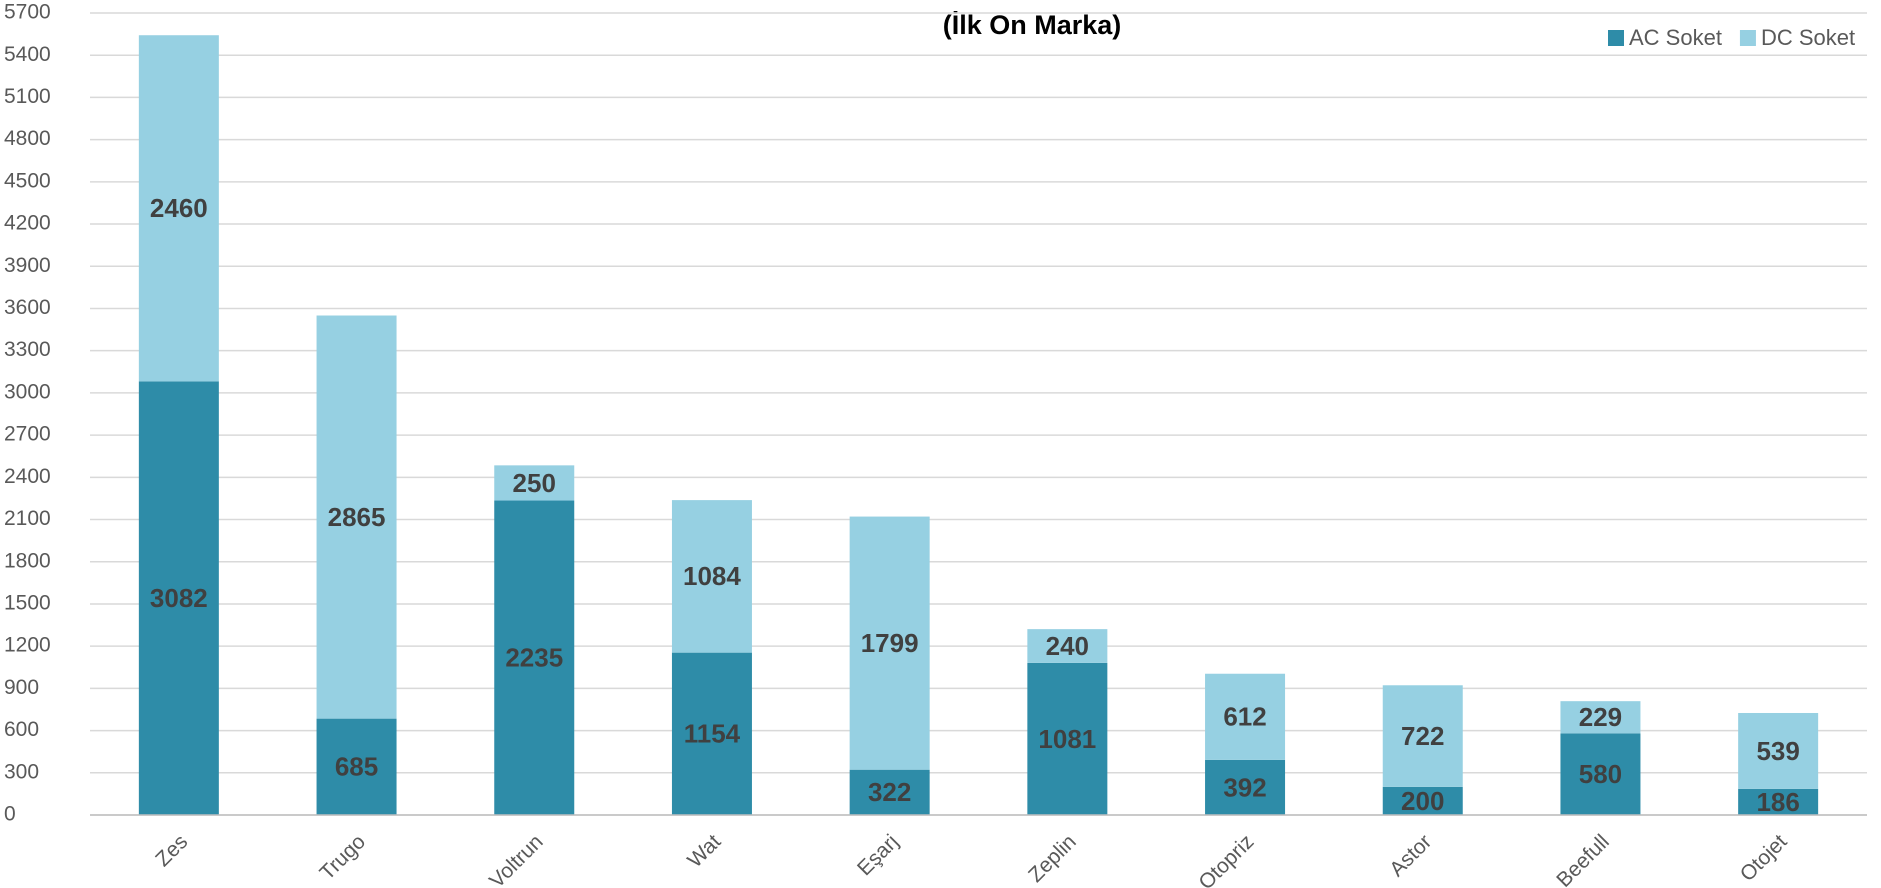 This screenshot has width=1881, height=888. Describe the element at coordinates (1032, 25) in the screenshot. I see `chart-title: (İlk On Marka)` at that location.